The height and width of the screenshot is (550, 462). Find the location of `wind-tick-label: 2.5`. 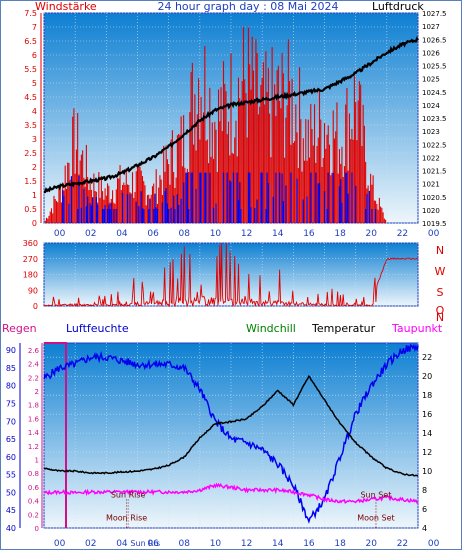

wind-tick-label: 2.5 is located at coordinates (30, 153).